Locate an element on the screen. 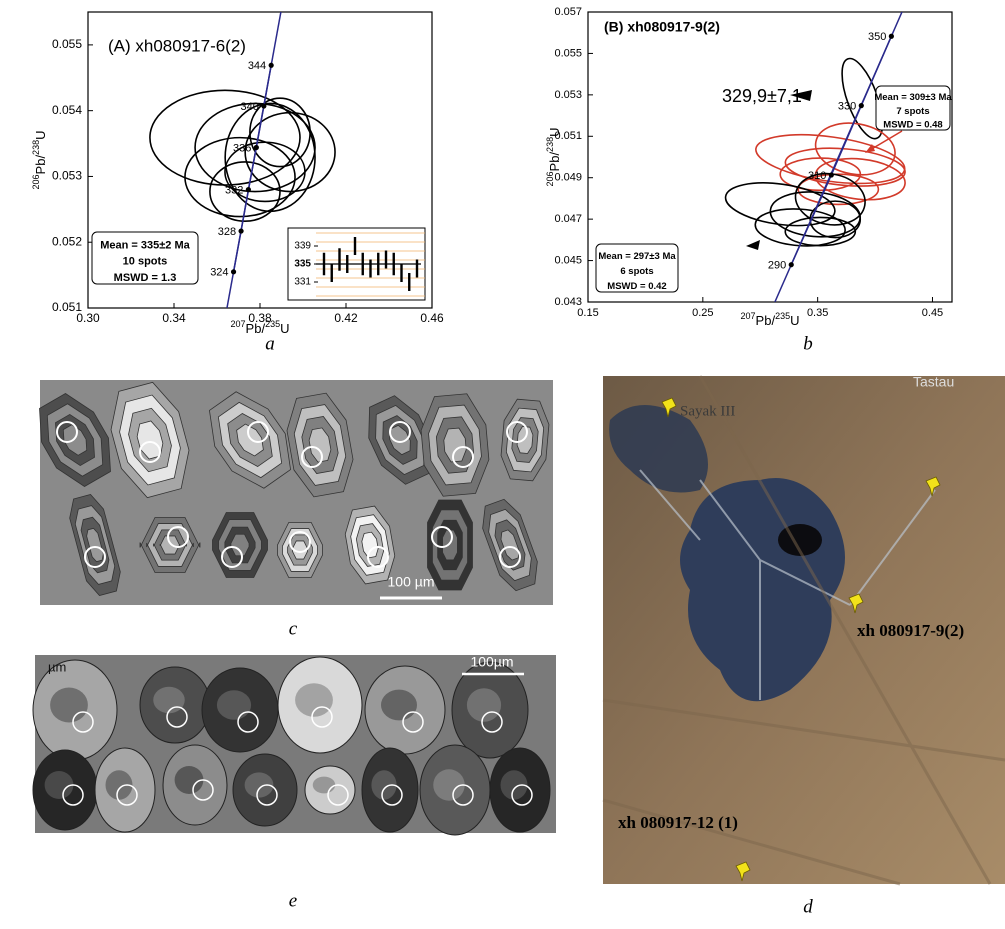 The width and height of the screenshot is (1005, 929). age-label: 350 is located at coordinates (877, 37).